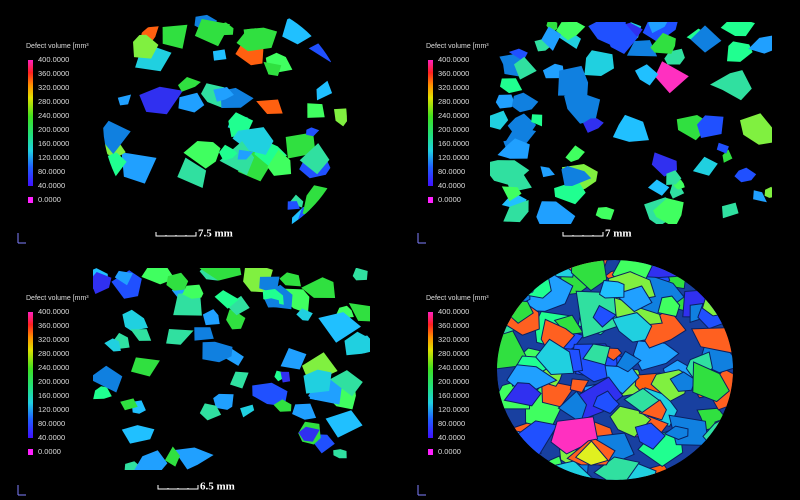  I want to click on legend-label: 80.0000, so click(51, 423).